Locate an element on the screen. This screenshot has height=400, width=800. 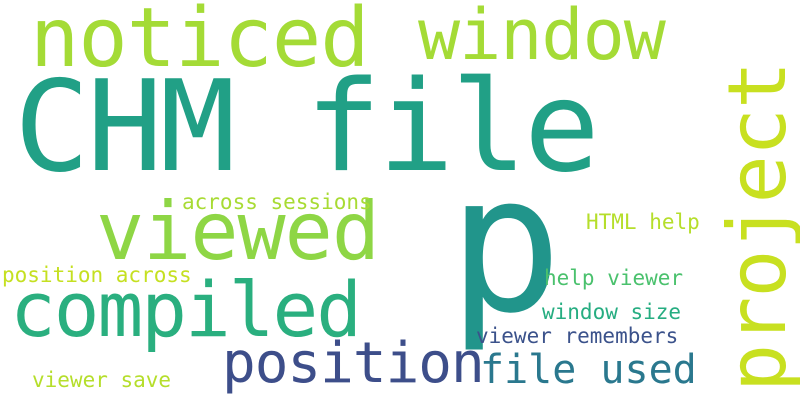
word-position: position is located at coordinates (353, 363).